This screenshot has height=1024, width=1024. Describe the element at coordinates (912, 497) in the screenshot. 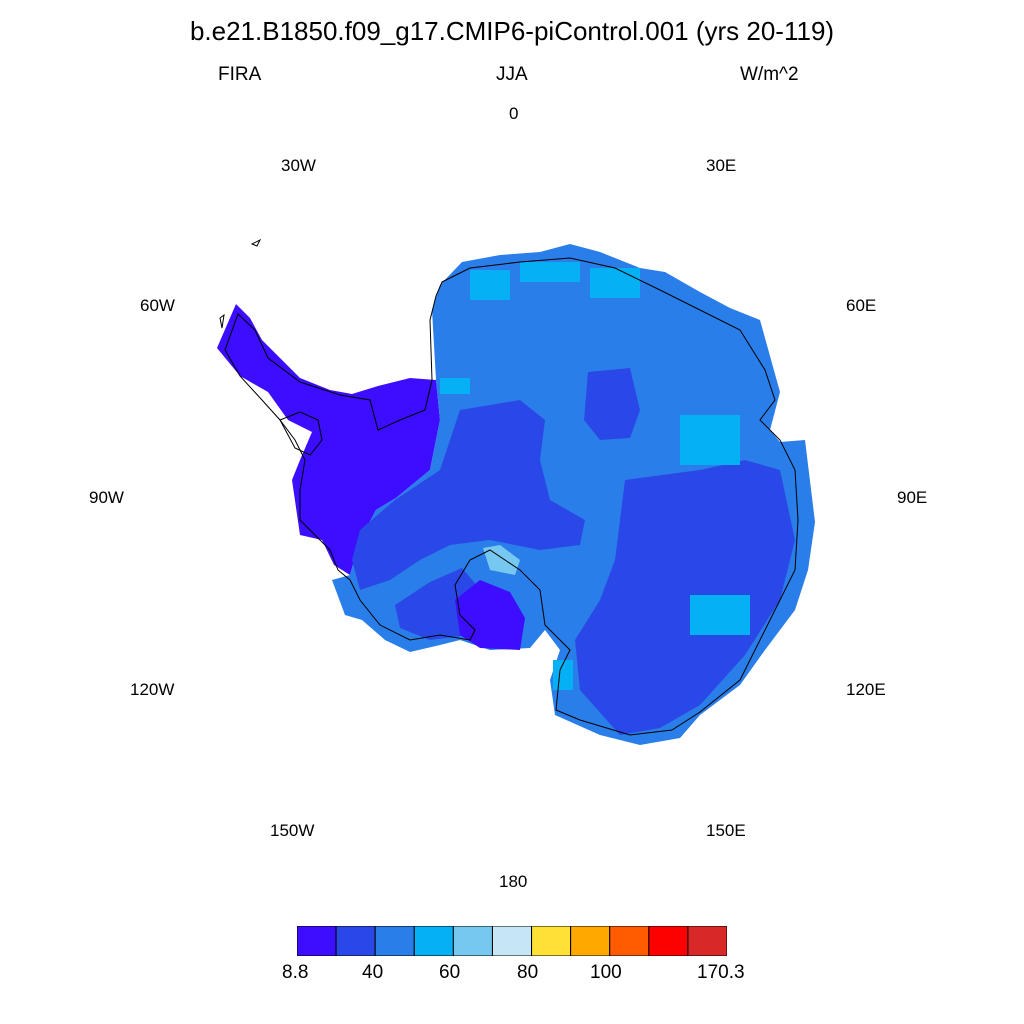

I see `lon-label-90e: 90E` at that location.